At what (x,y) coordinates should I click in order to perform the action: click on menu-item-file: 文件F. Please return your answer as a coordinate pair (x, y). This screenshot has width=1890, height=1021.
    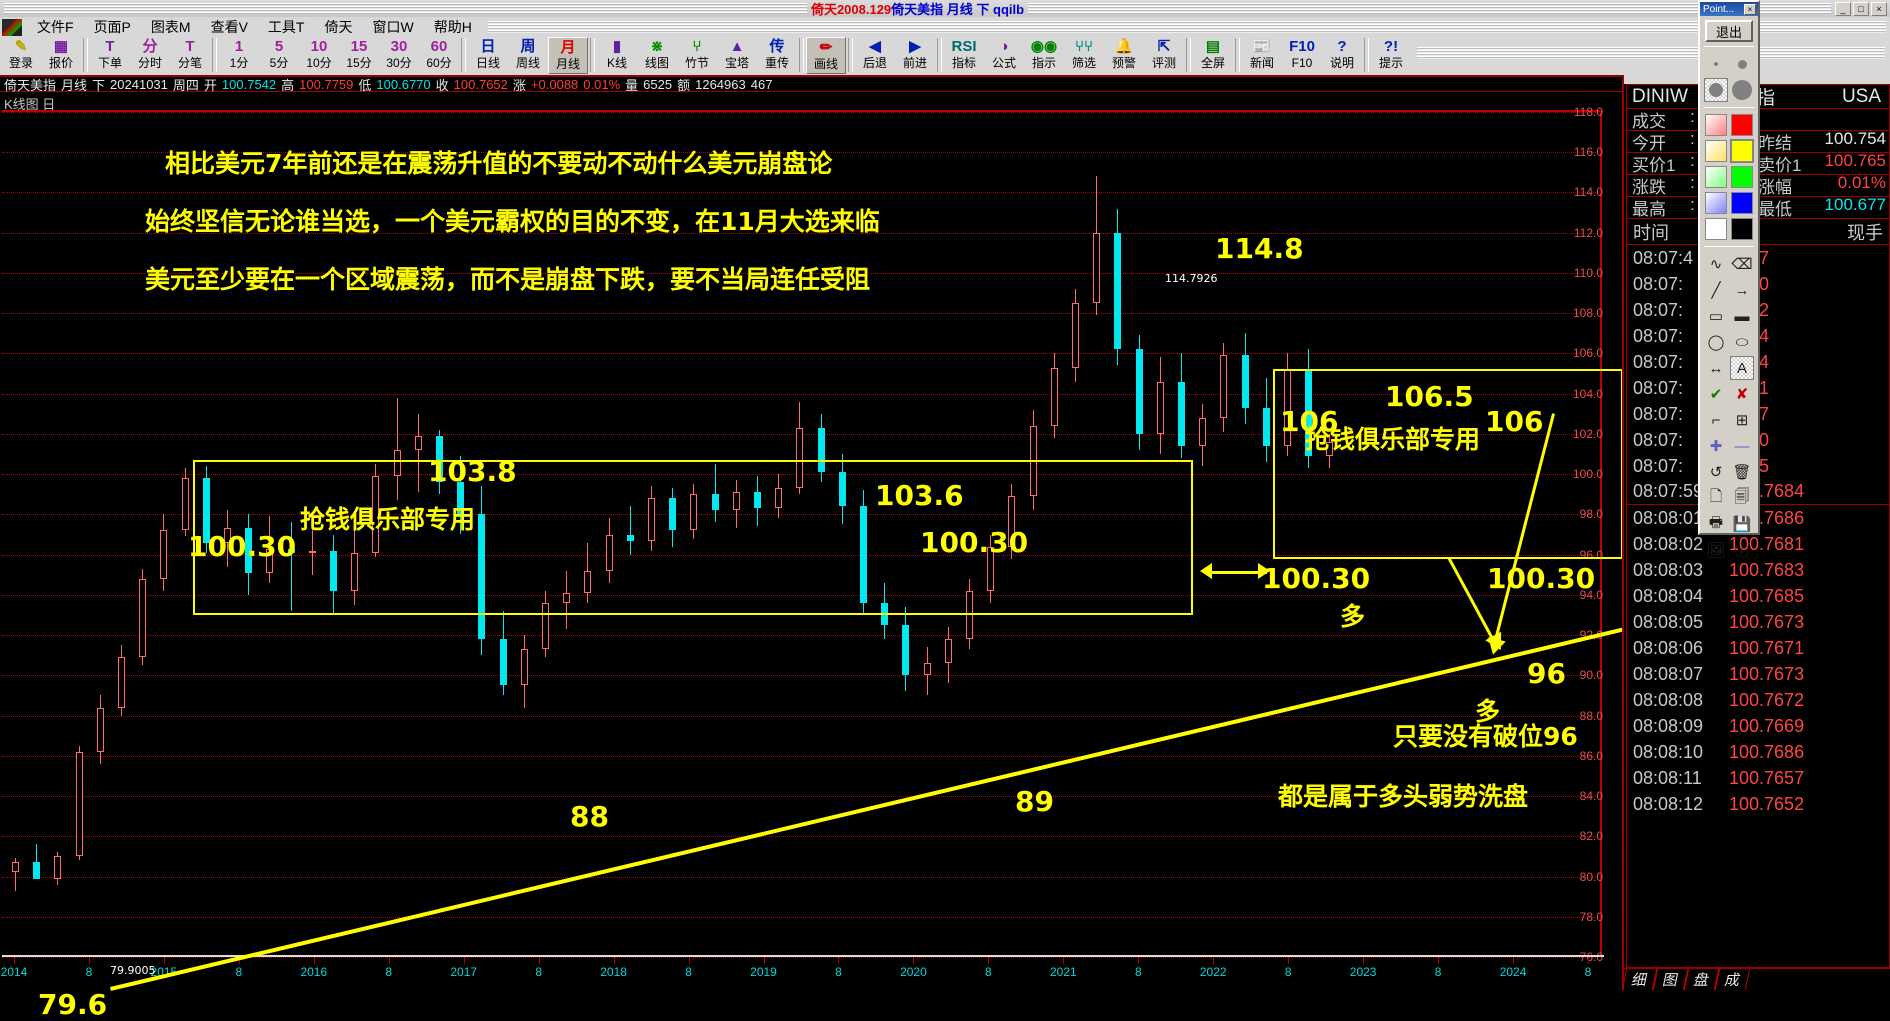
    Looking at the image, I should click on (55, 27).